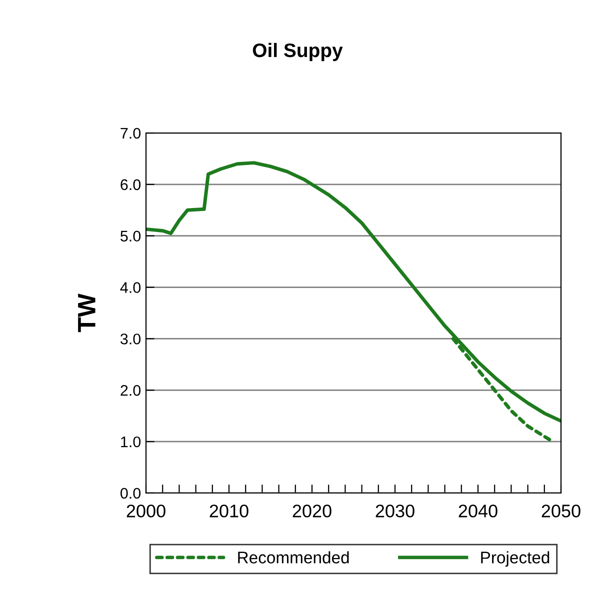  I want to click on y-tick-label: 2.0, so click(130, 390).